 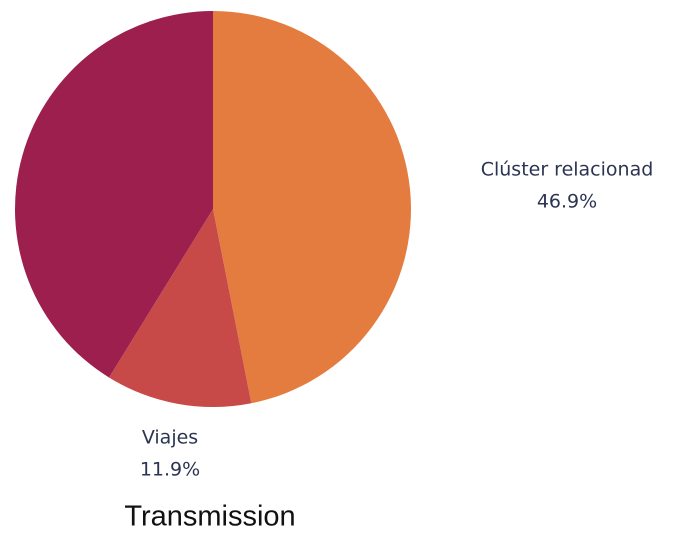 What do you see at coordinates (170, 438) in the screenshot?
I see `slice-label: Viajes` at bounding box center [170, 438].